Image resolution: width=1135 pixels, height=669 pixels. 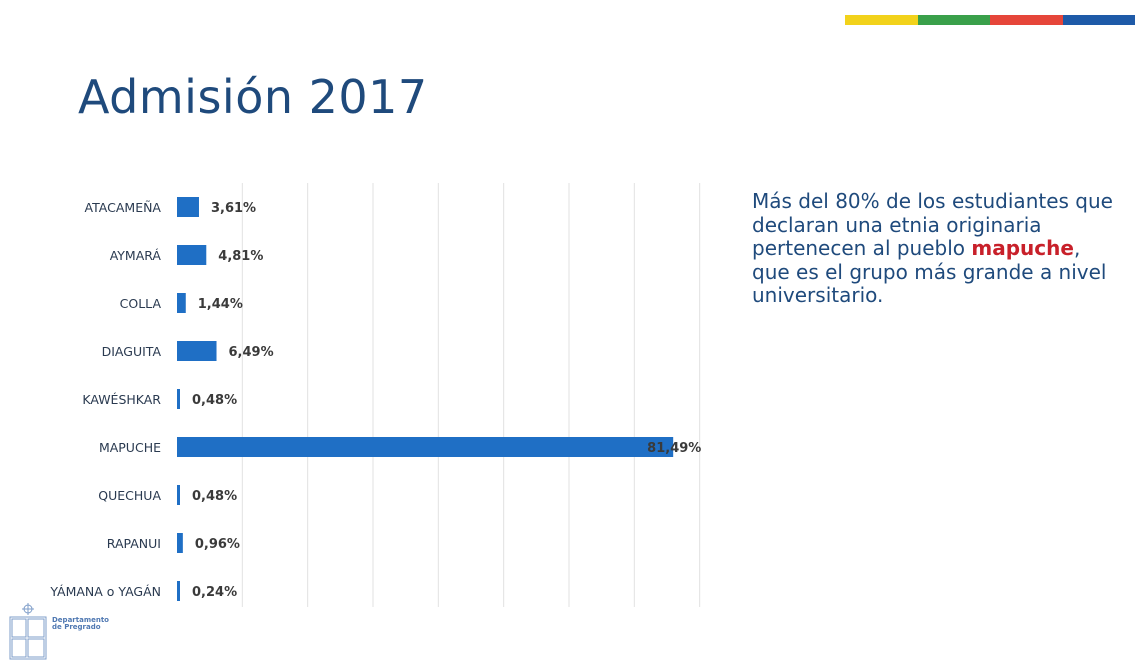 I want to click on logo-line1: Departamento, so click(x=80, y=620).